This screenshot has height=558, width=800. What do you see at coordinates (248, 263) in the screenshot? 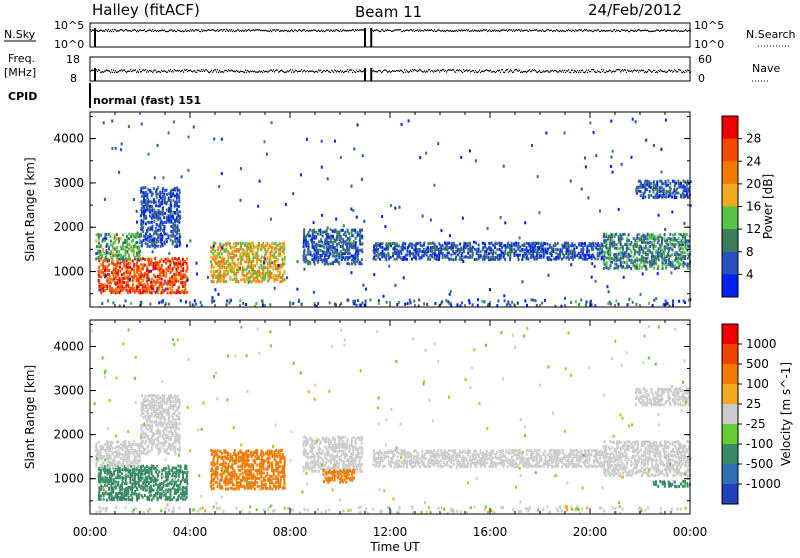
I see `data-region` at bounding box center [248, 263].